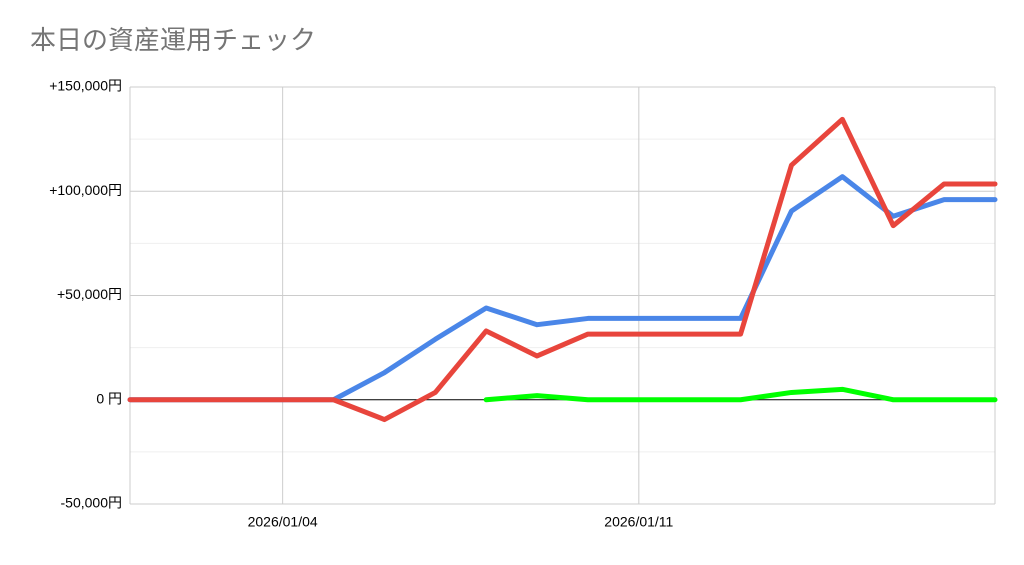 The image size is (1024, 565). I want to click on x-tick-label: 2026/01/11, so click(638, 522).